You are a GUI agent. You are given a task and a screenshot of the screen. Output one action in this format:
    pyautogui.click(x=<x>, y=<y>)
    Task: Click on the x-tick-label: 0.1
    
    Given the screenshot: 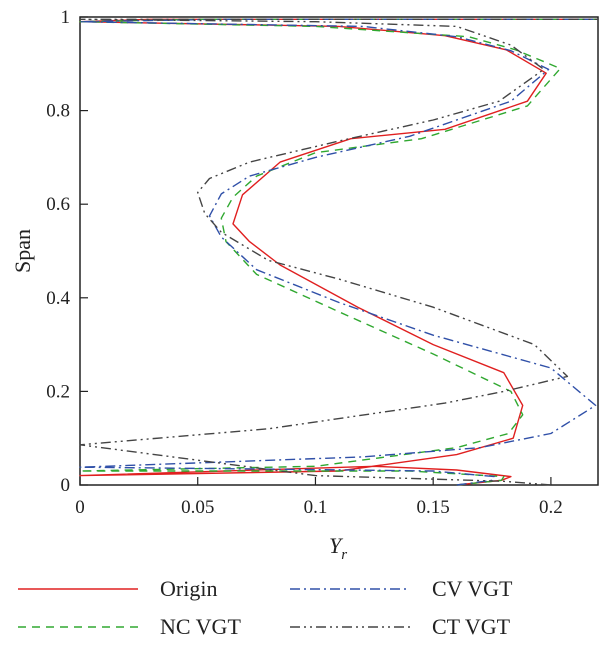 What is the action you would take?
    pyautogui.click(x=316, y=507)
    